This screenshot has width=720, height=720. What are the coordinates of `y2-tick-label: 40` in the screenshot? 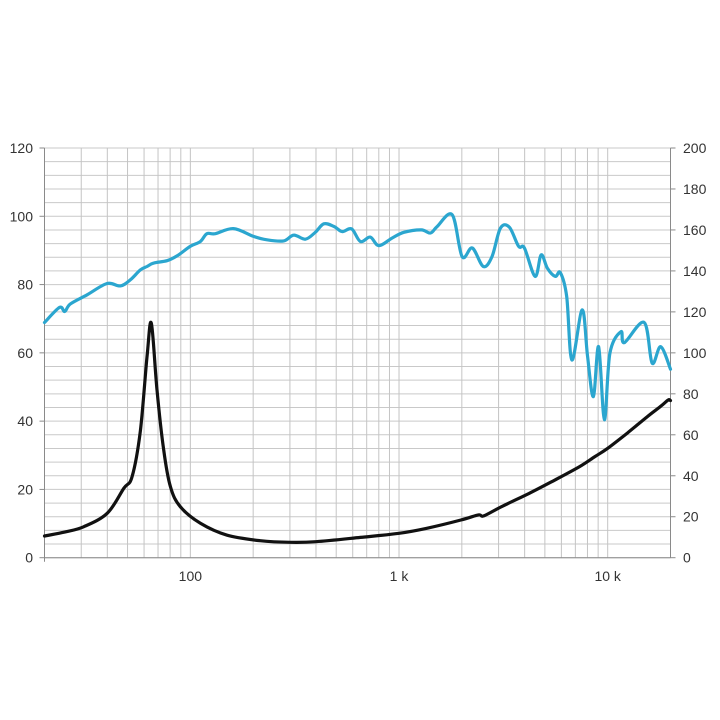 It's located at (691, 476).